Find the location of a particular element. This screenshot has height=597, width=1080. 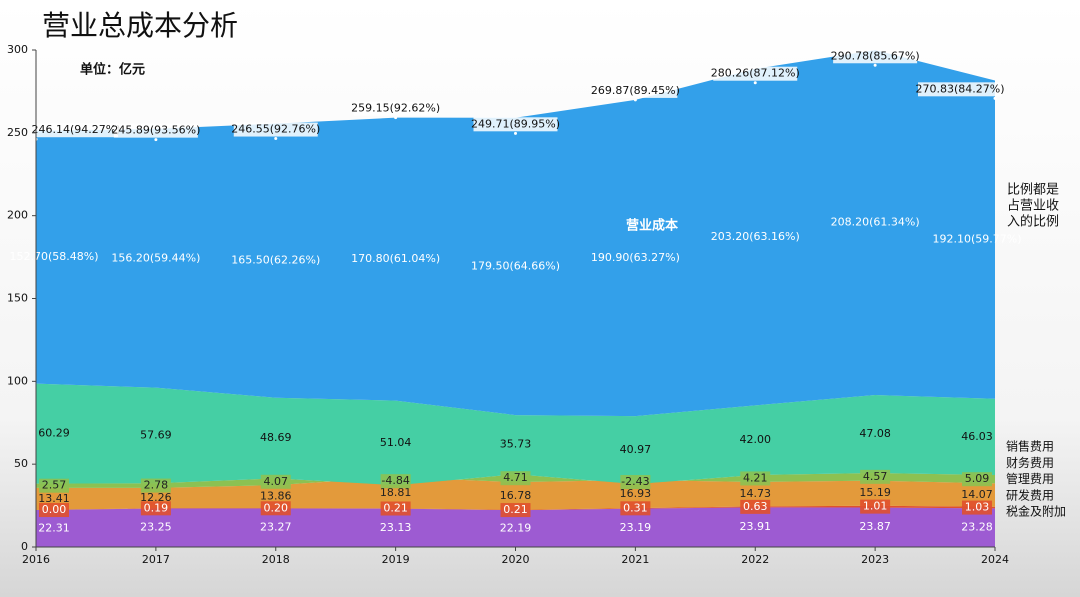

data-label: 16.93 is located at coordinates (636, 493).